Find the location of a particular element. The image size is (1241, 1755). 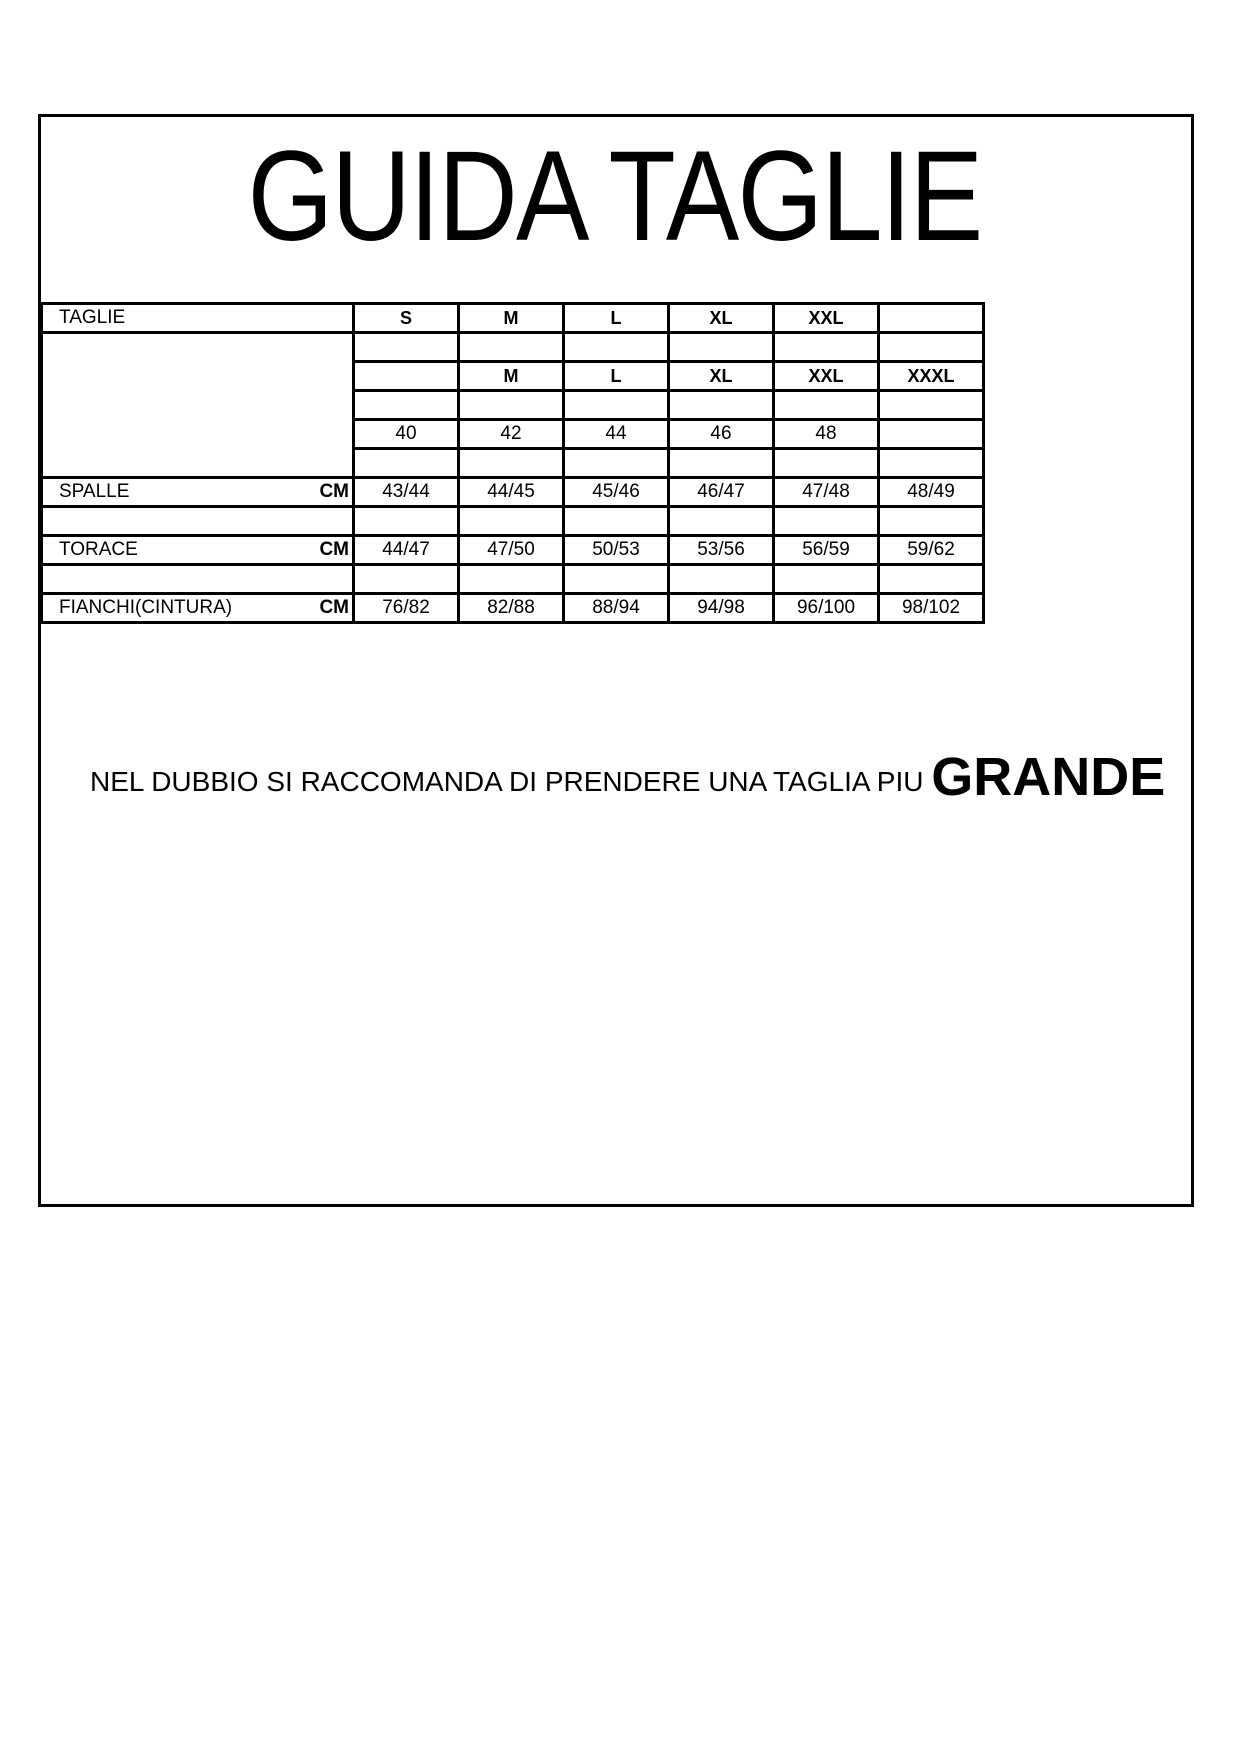

measure-value-cell: 46/47 is located at coordinates (721, 492).